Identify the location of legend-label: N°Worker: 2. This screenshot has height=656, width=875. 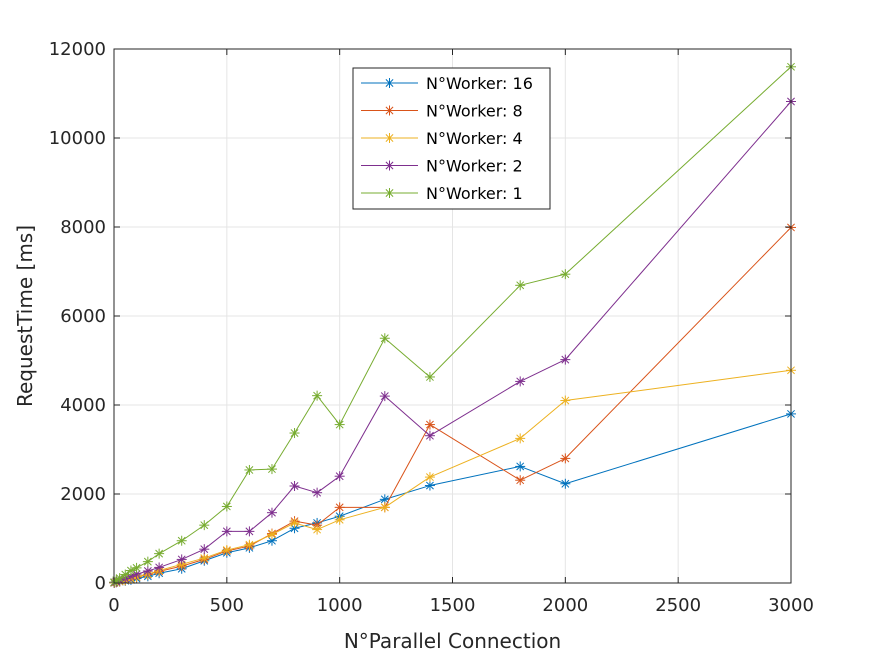
(474, 166).